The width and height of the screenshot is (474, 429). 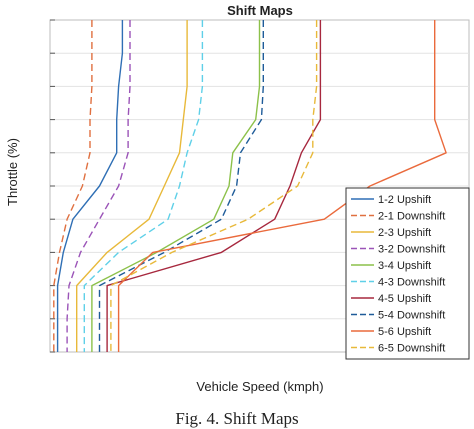 What do you see at coordinates (237, 418) in the screenshot?
I see `figure-caption: Fig. 4. Shift Maps` at bounding box center [237, 418].